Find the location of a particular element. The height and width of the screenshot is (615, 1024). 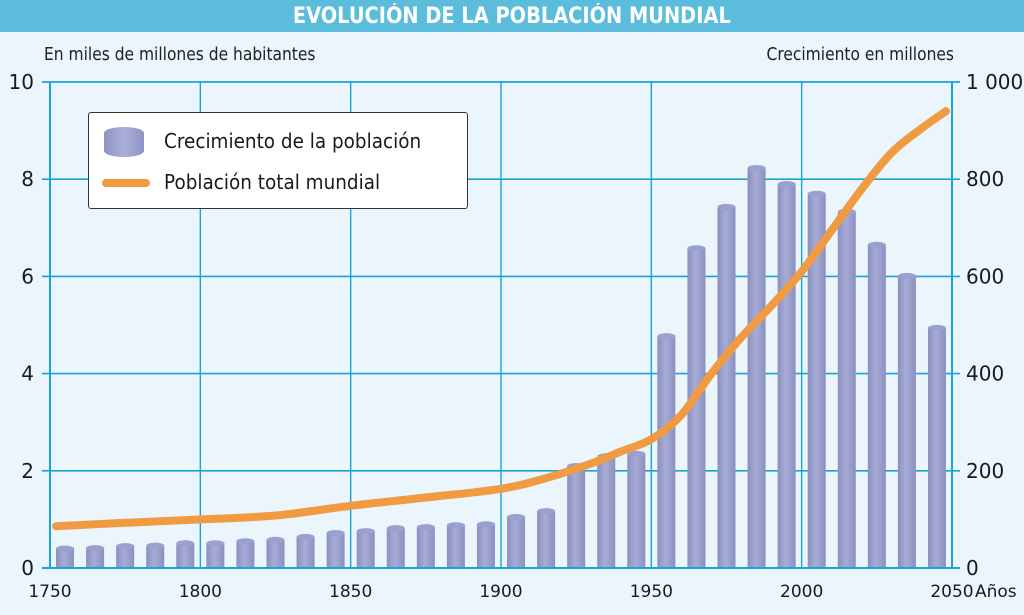

chart-title-bar: EVOLUCIÓN DE LA POBLACIÓN MUNDIAL is located at coordinates (512, 16).